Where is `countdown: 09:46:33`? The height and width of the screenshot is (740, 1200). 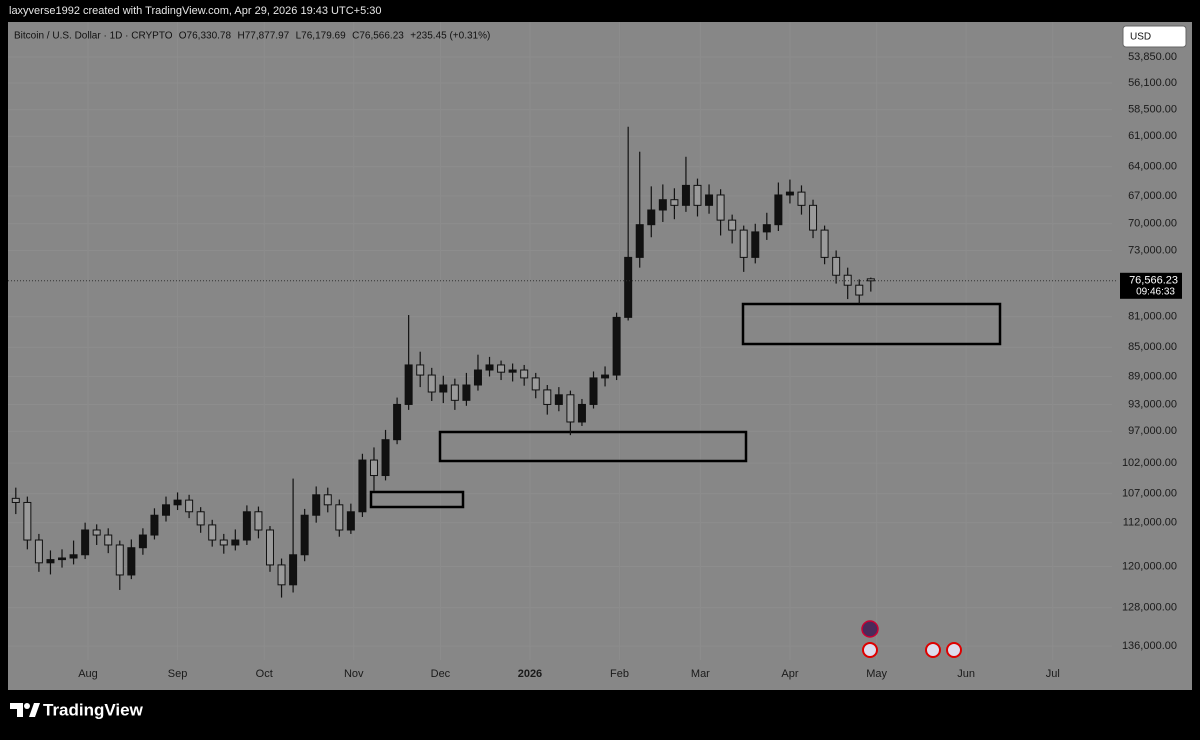 countdown: 09:46:33 is located at coordinates (1155, 291).